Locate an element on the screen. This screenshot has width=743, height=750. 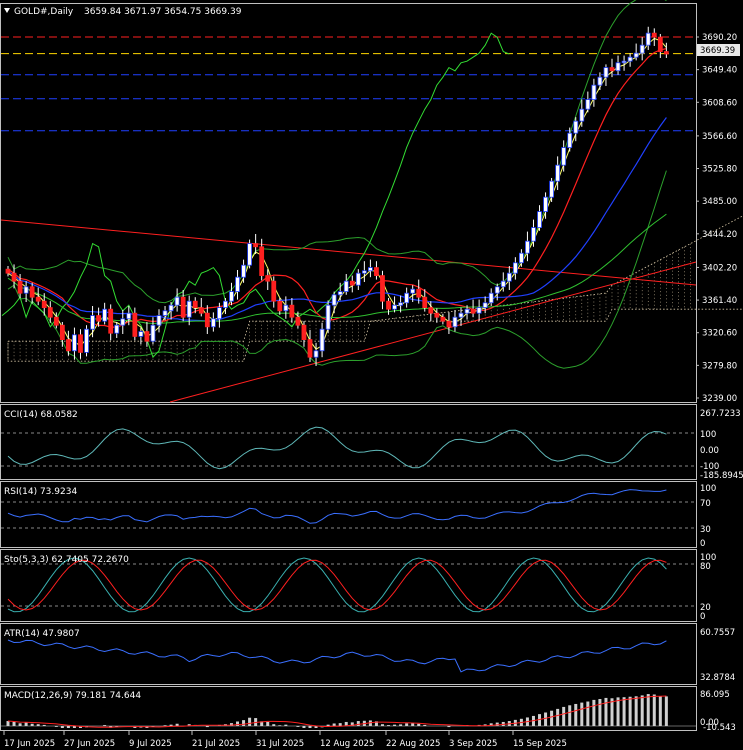
atr-tick-max: 60.7557 is located at coordinates (717, 633).